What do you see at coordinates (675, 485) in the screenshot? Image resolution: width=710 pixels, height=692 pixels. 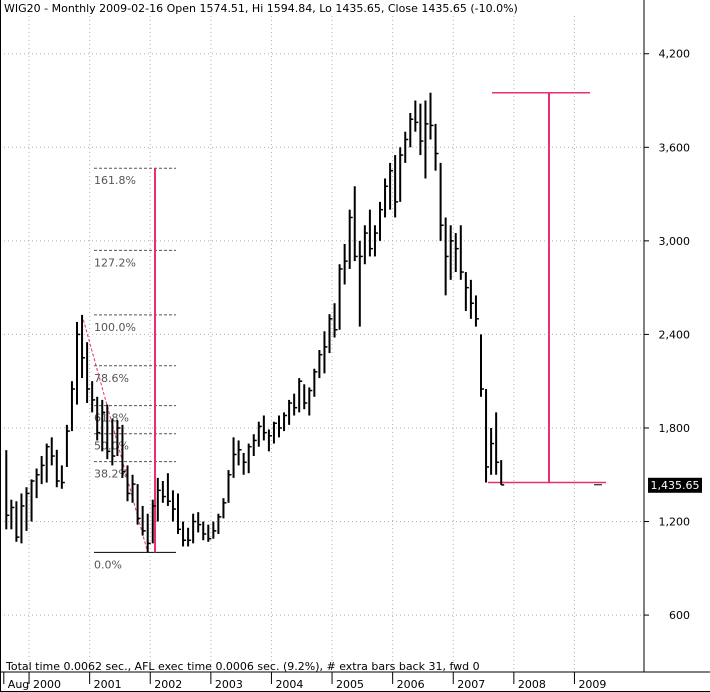 I see `last-price-marker: 1,435.65` at bounding box center [675, 485].